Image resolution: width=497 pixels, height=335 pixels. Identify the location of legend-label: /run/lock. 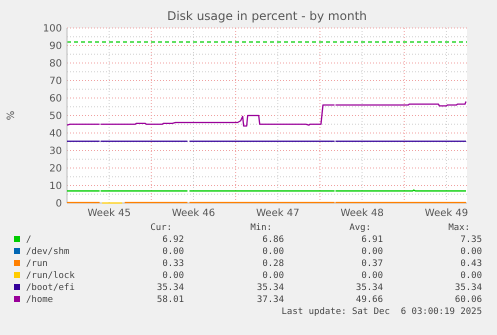
(51, 276).